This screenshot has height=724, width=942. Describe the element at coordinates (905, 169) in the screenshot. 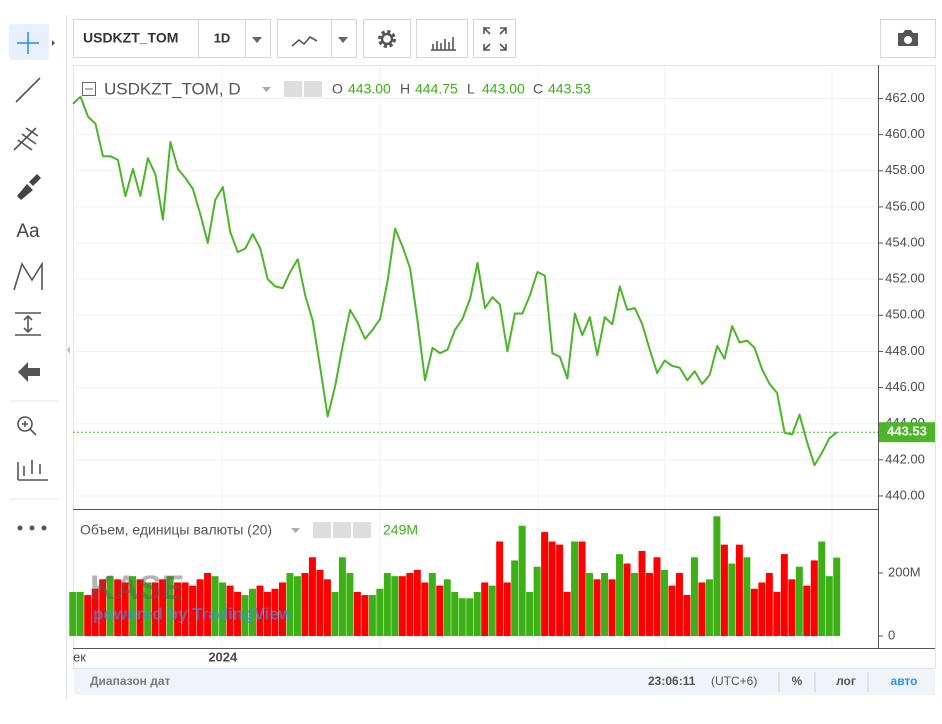

I see `y-tick-label: 458.00` at that location.